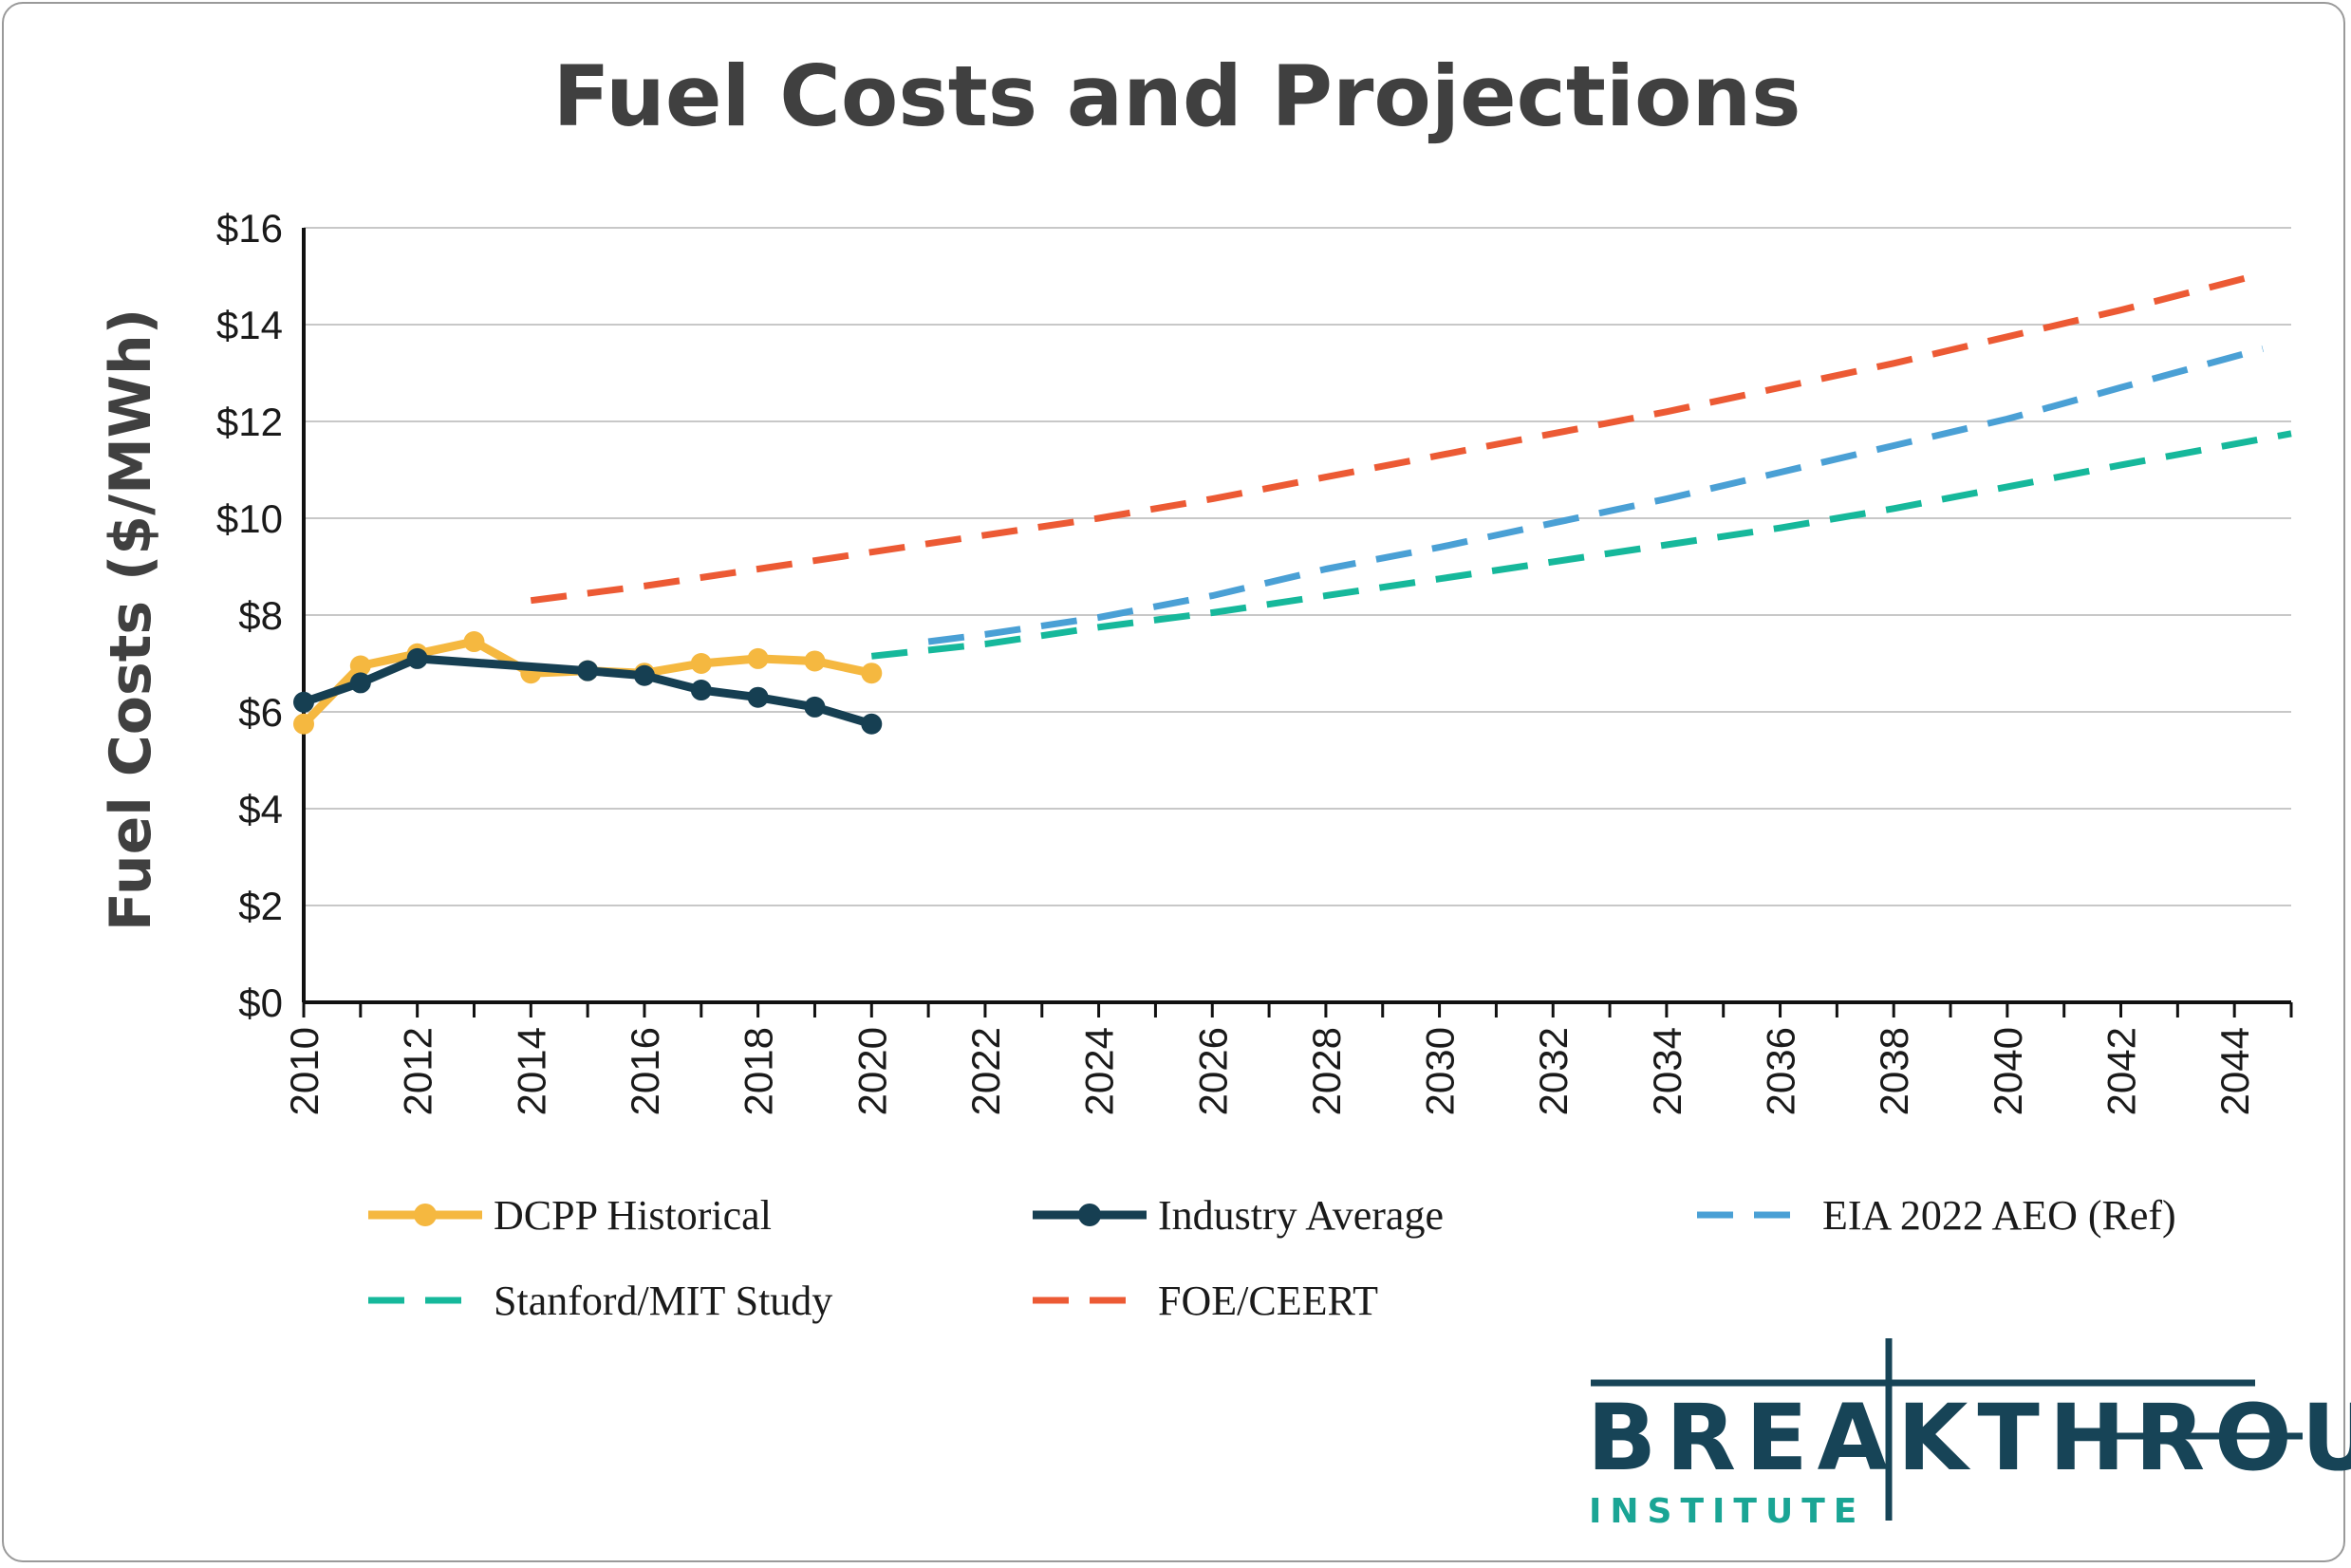 This screenshot has height=1568, width=2351. I want to click on y-tick-label: $12, so click(250, 422).